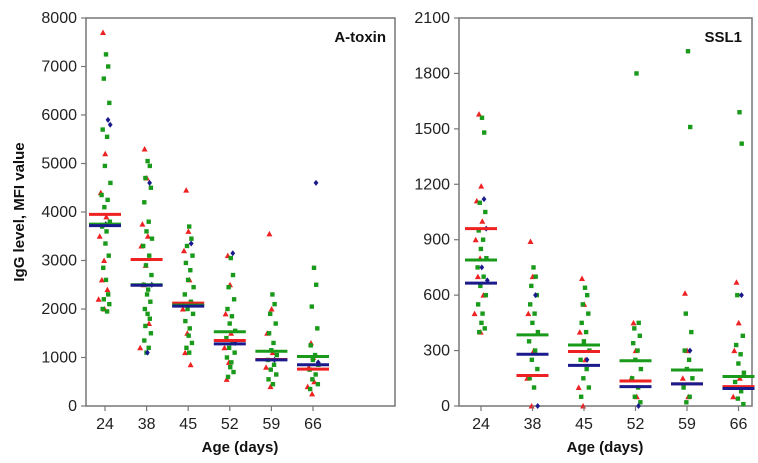 The height and width of the screenshot is (463, 758). I want to click on y-tick-label: 300, so click(436, 351).